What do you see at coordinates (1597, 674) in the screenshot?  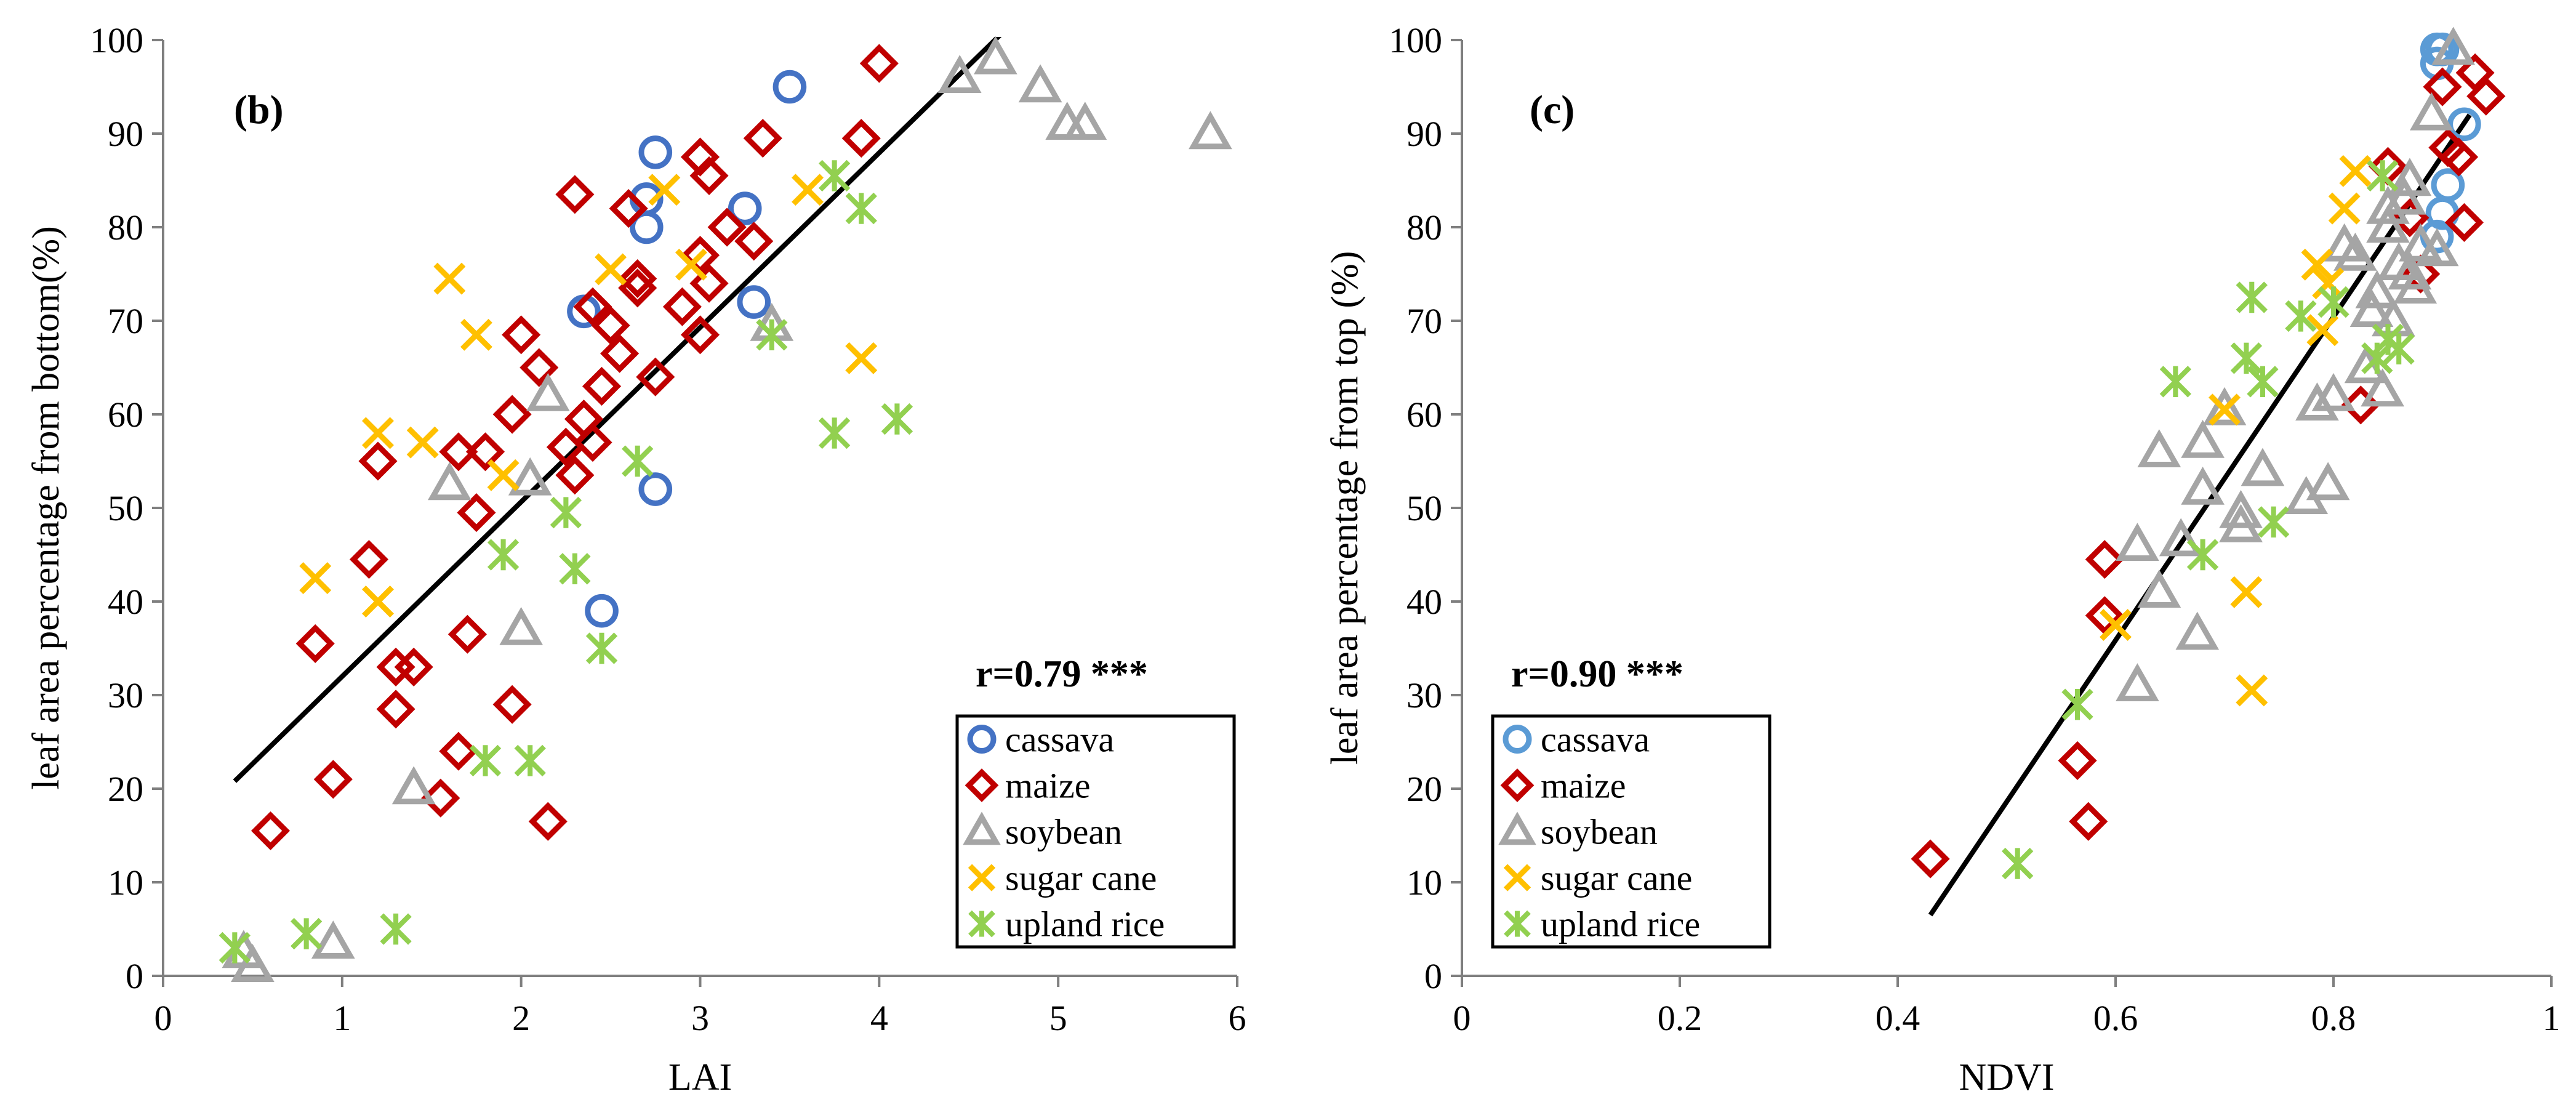 I see `correlation-annotation: r=0.90 ***` at bounding box center [1597, 674].